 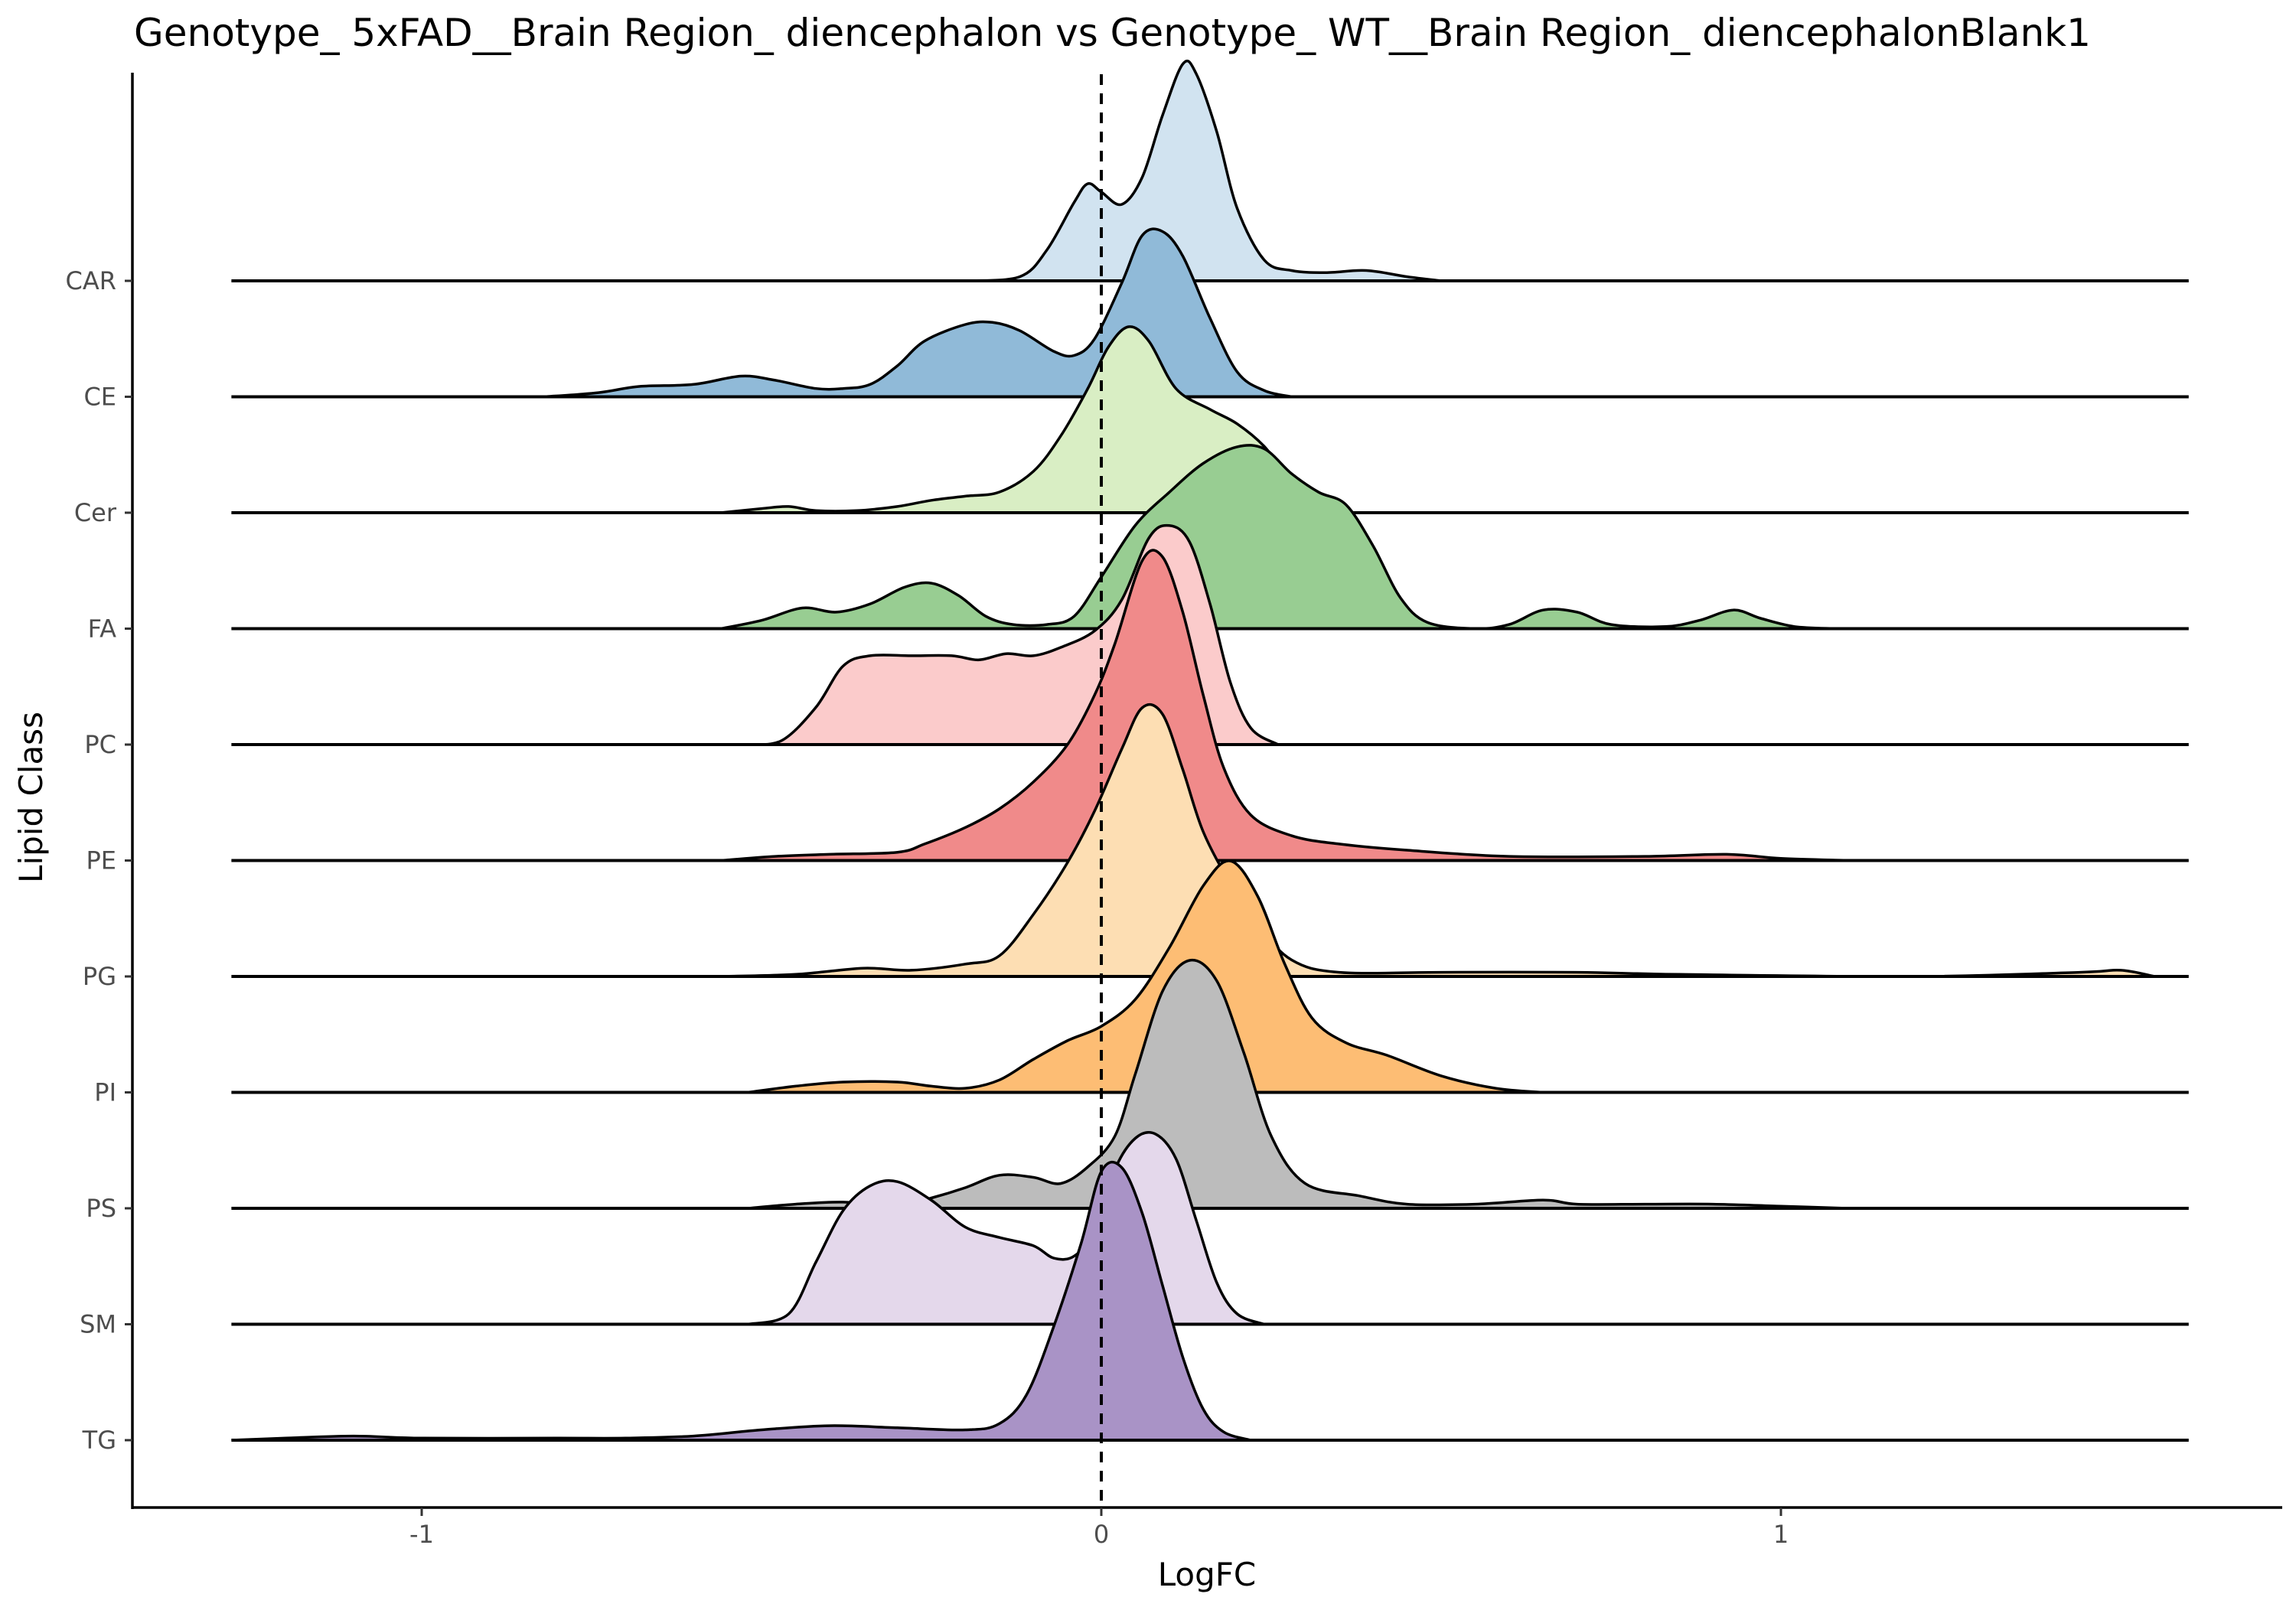 I want to click on ridge-car, so click(x=1210, y=170).